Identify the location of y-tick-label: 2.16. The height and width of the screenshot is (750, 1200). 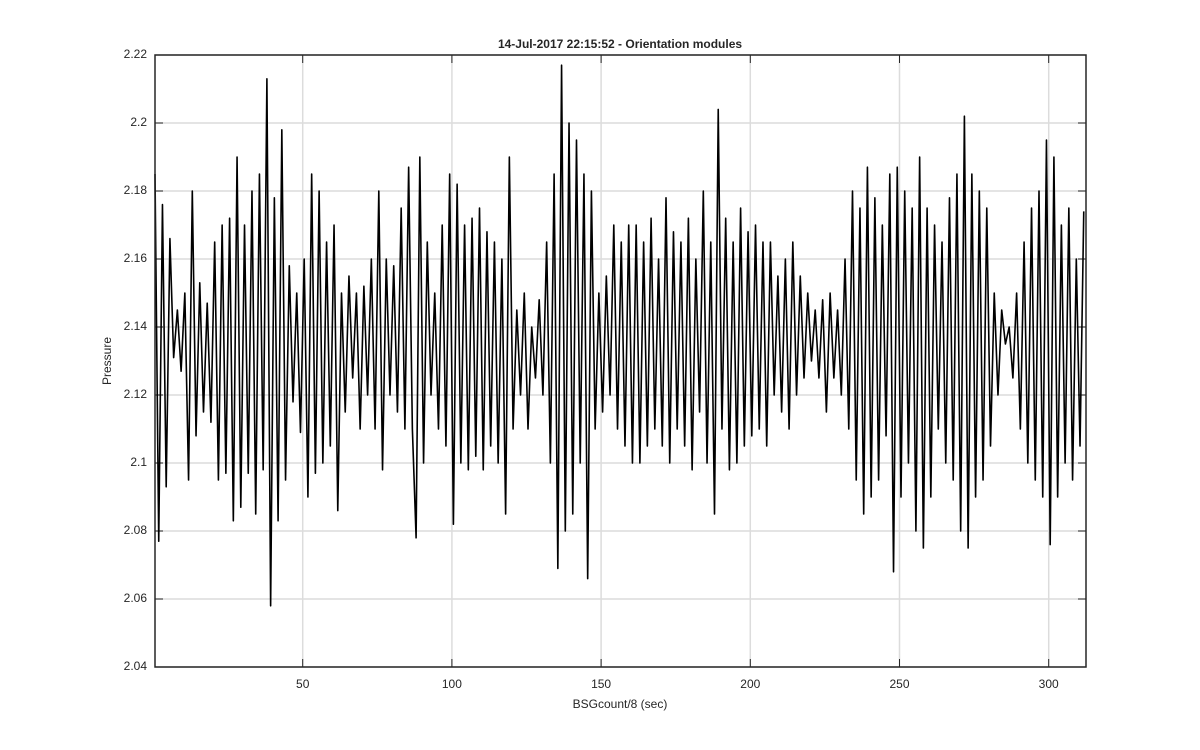
(136, 258).